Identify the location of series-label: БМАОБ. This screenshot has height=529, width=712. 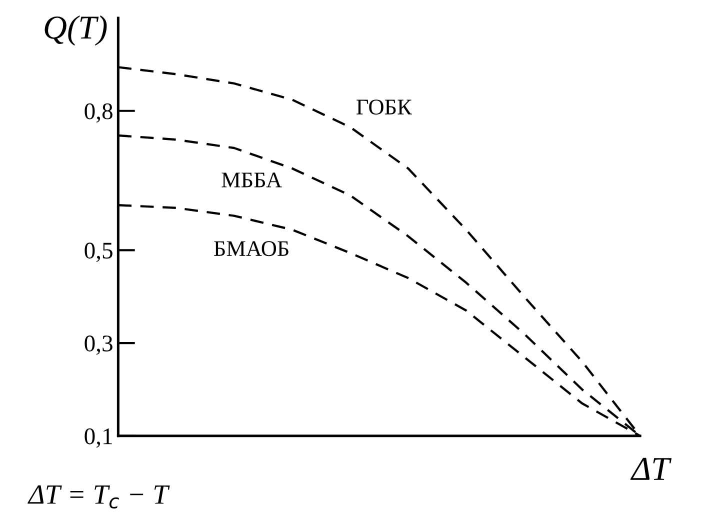
(251, 248).